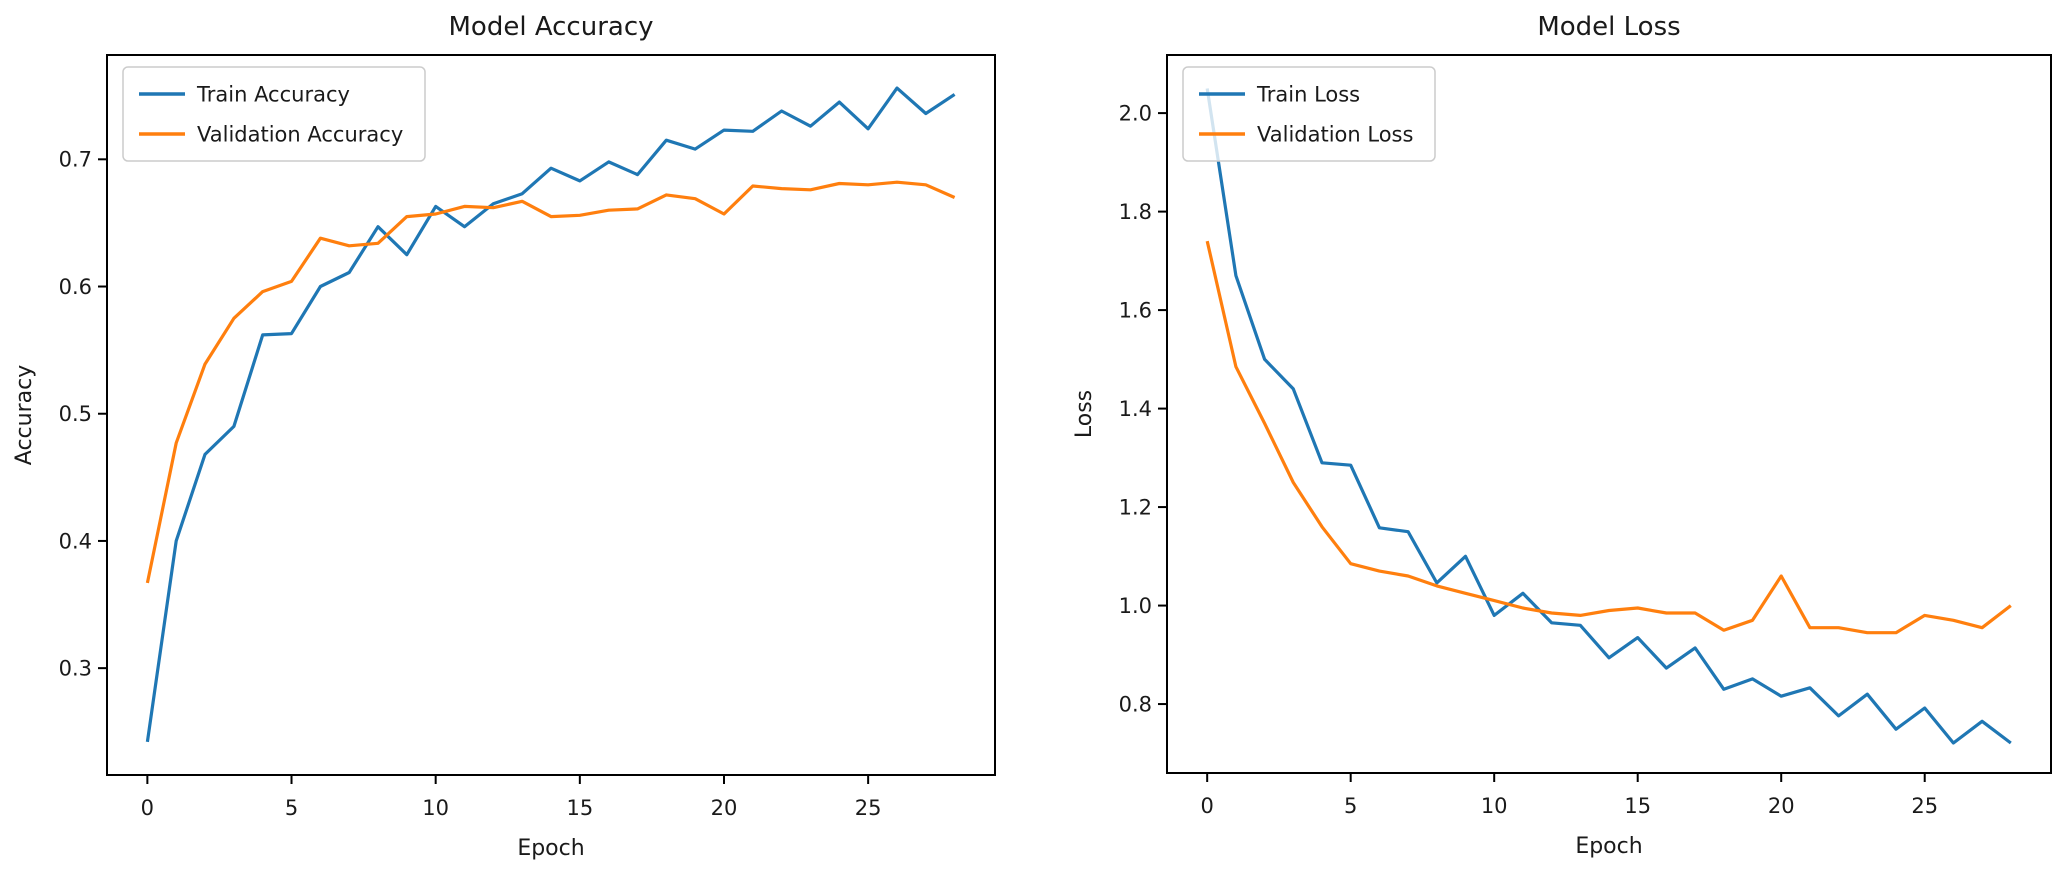 This screenshot has width=2065, height=877. Describe the element at coordinates (1135, 507) in the screenshot. I see `y-tick-label: 1.2` at that location.